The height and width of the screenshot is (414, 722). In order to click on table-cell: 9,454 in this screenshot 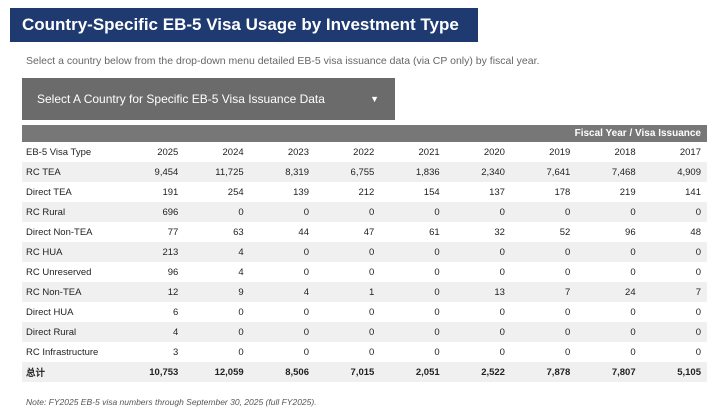, I will do `click(166, 172)`.